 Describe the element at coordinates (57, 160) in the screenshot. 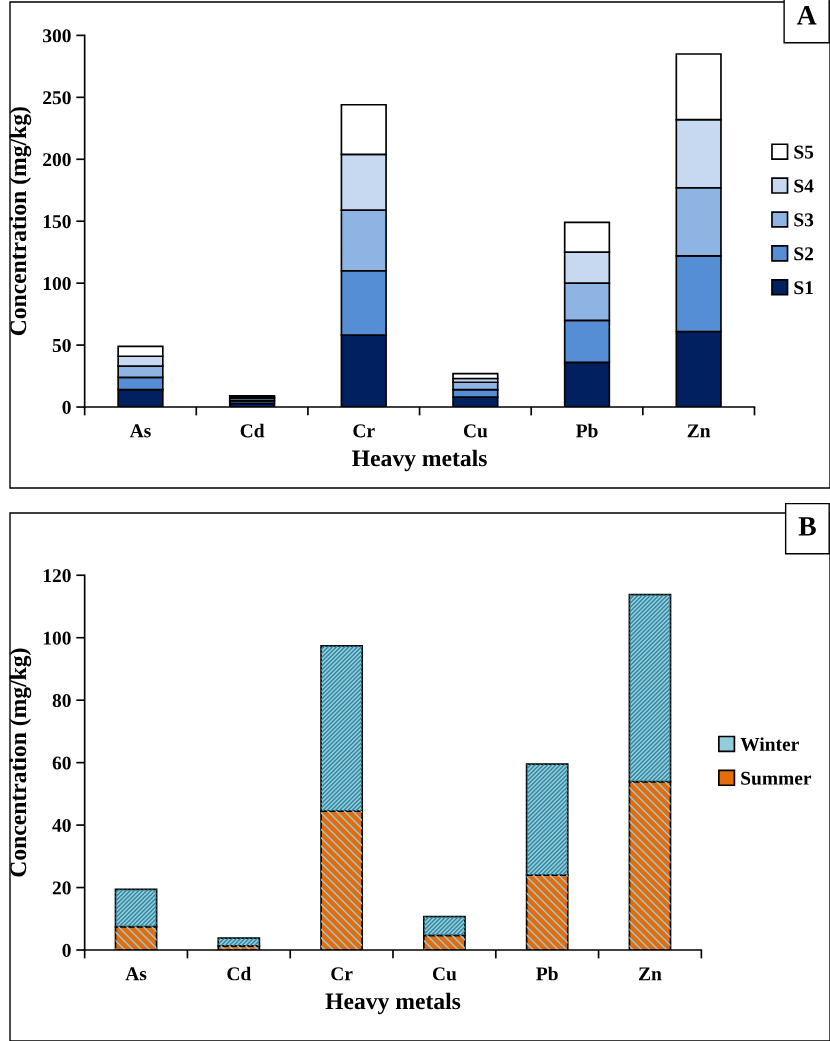

I see `y-tick-label: 200` at that location.